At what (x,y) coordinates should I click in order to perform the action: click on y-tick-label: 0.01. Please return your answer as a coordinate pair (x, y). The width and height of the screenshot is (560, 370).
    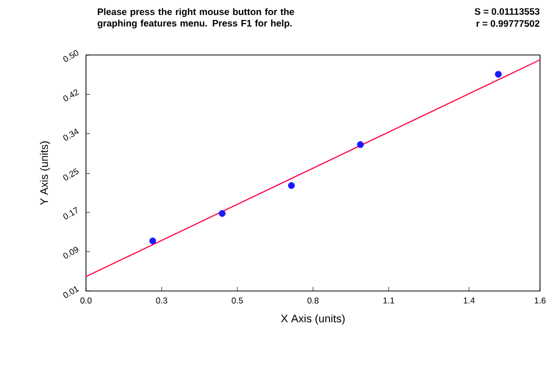
    Looking at the image, I should click on (71, 292).